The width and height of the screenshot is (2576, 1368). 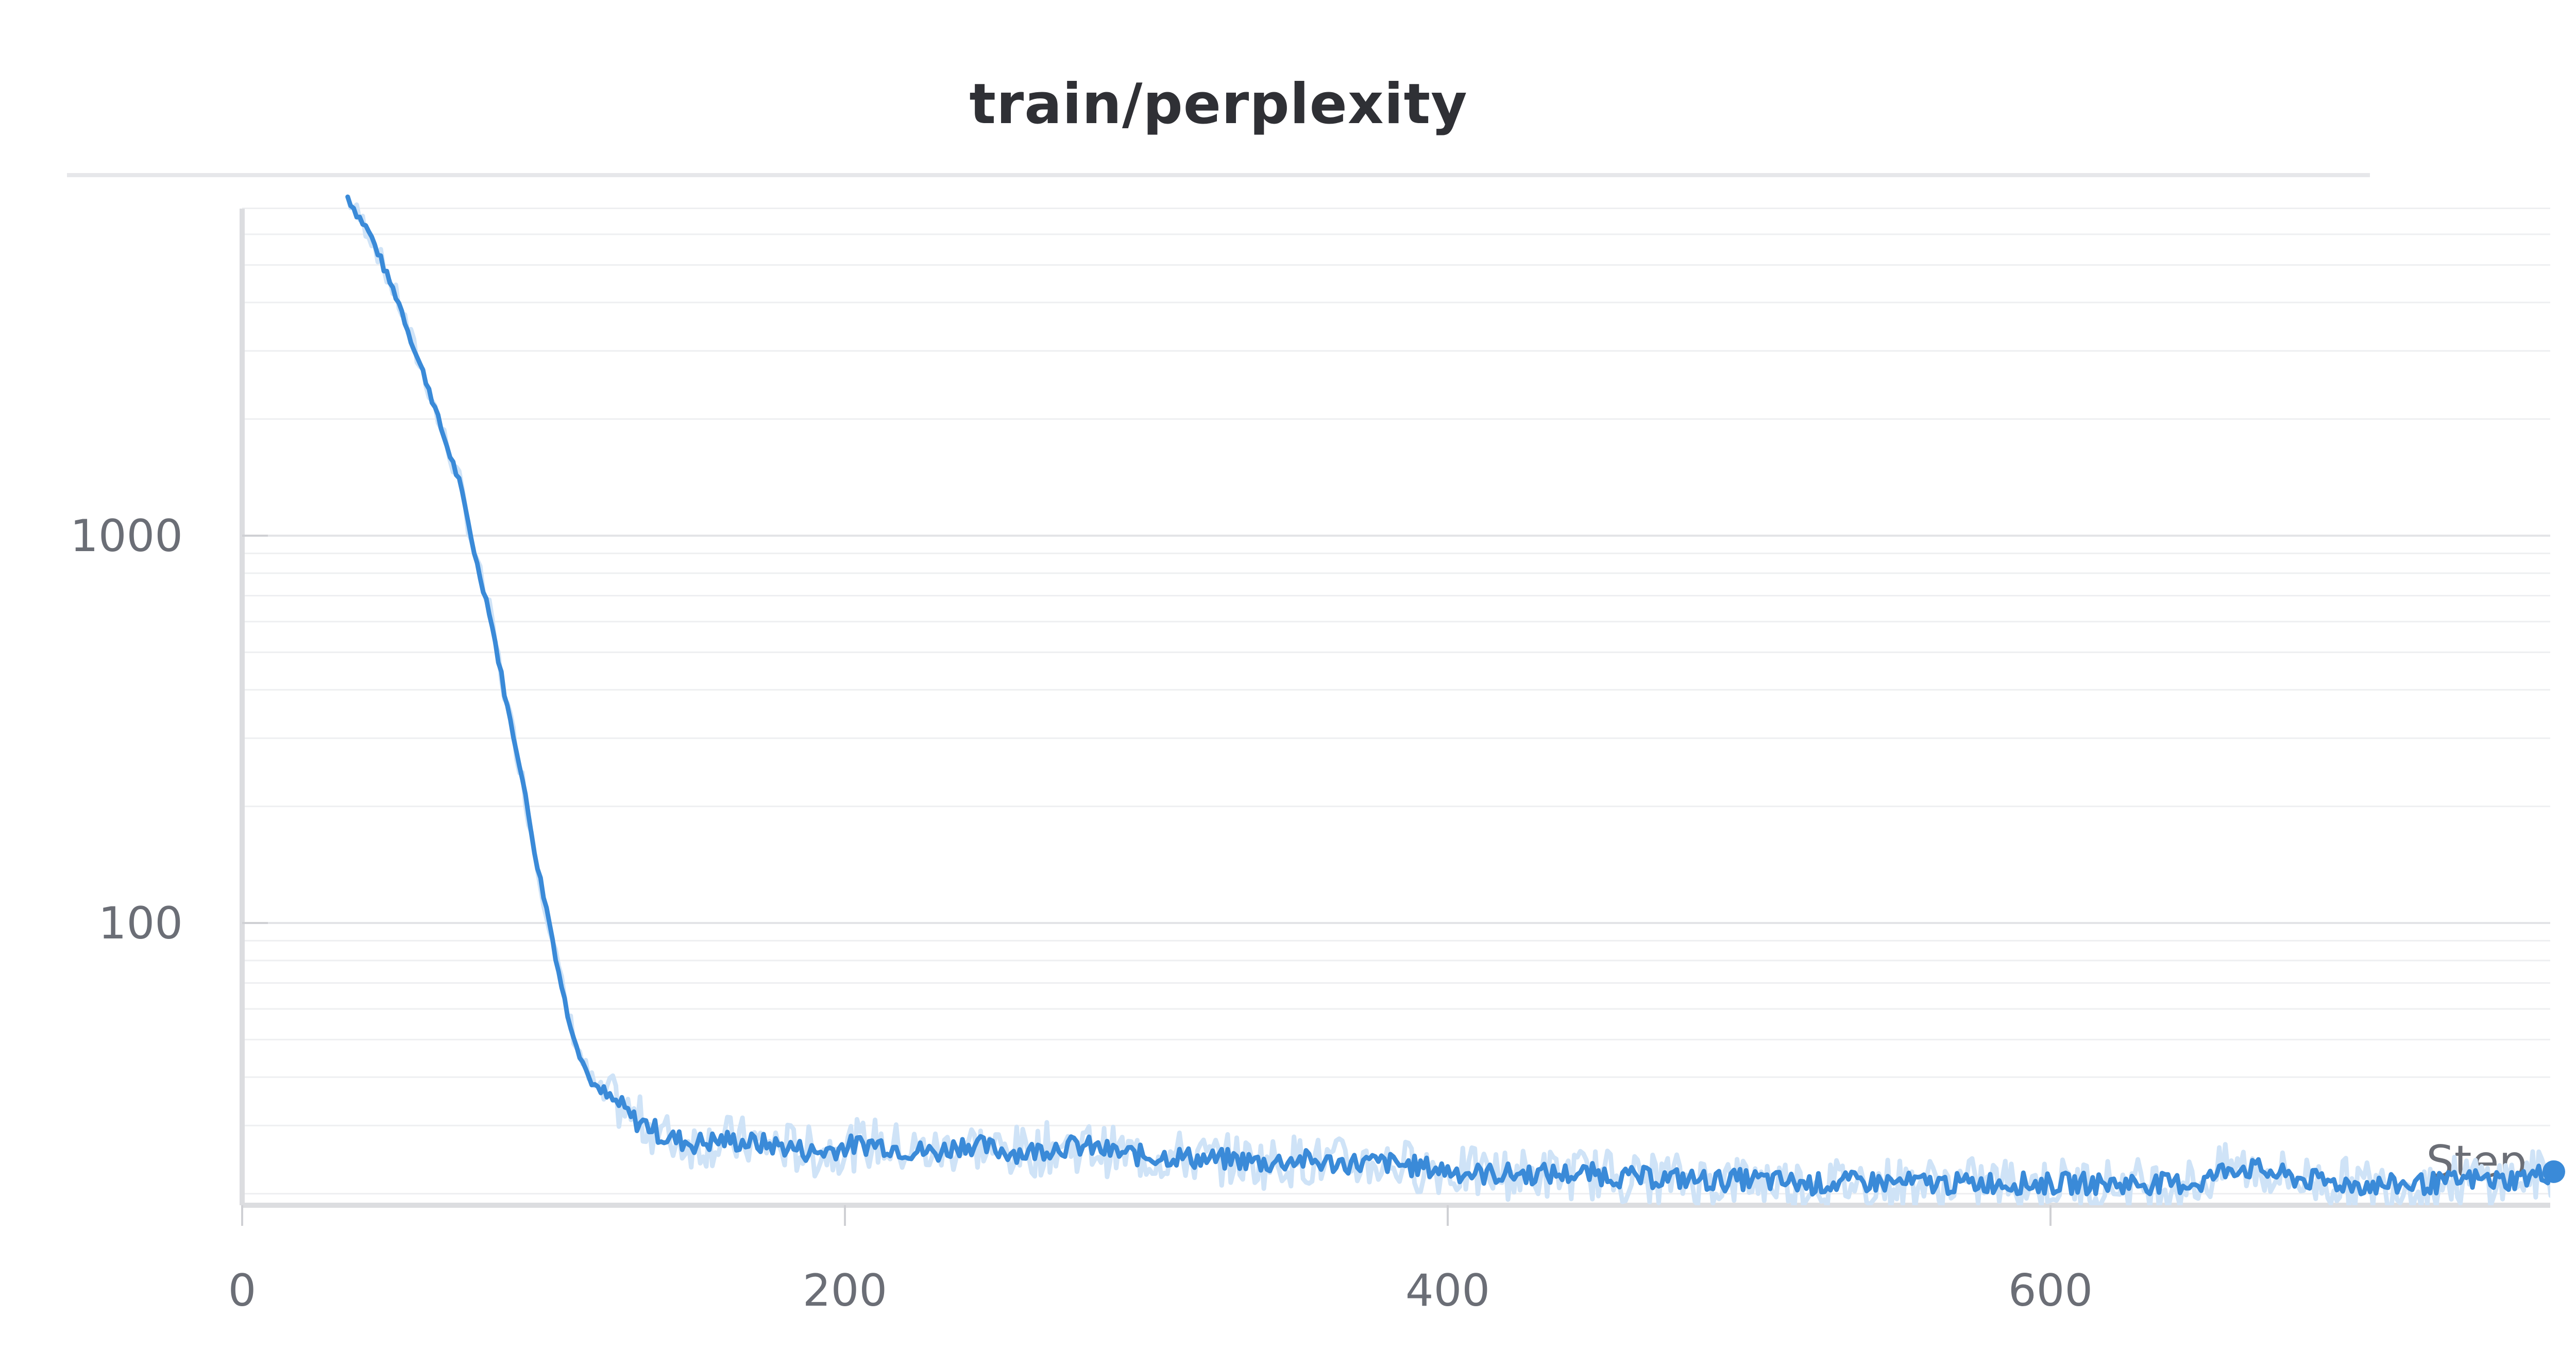 What do you see at coordinates (2553, 1171) in the screenshot?
I see `series-endpoint-marker` at bounding box center [2553, 1171].